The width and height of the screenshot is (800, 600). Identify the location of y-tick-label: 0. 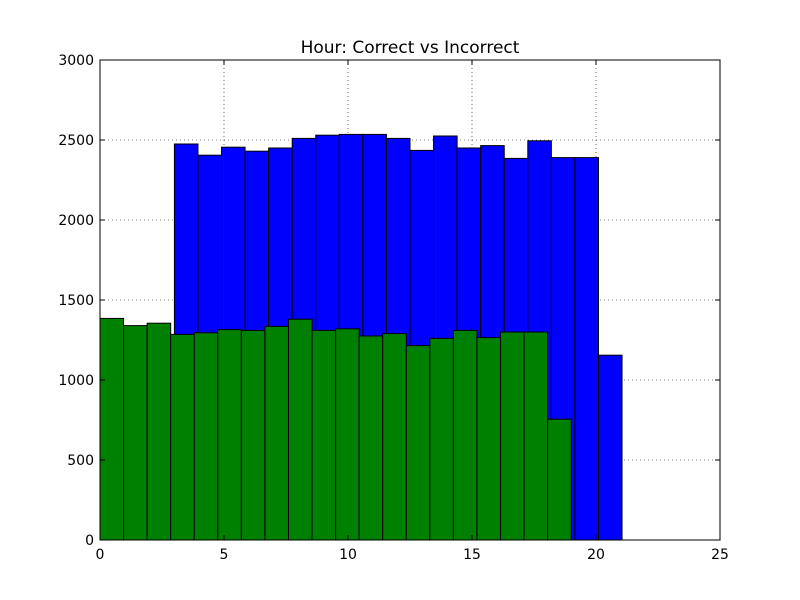
(89, 541).